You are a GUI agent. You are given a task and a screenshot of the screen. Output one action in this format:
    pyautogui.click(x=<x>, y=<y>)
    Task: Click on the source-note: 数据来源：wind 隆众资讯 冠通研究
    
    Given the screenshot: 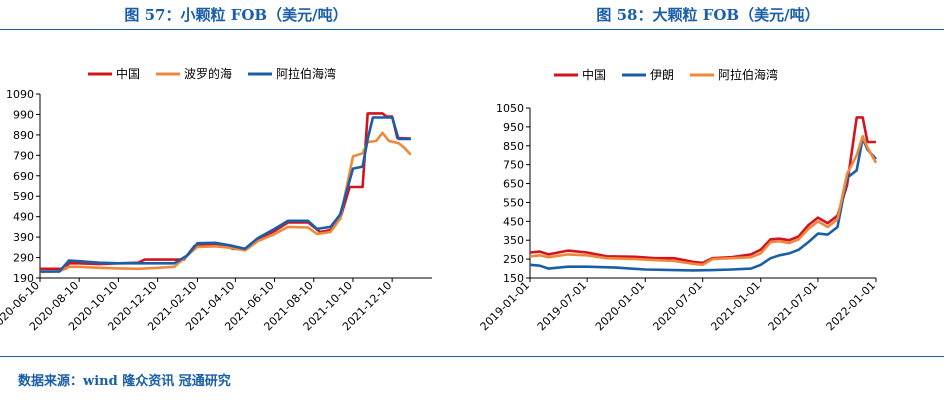 What is the action you would take?
    pyautogui.click(x=124, y=381)
    